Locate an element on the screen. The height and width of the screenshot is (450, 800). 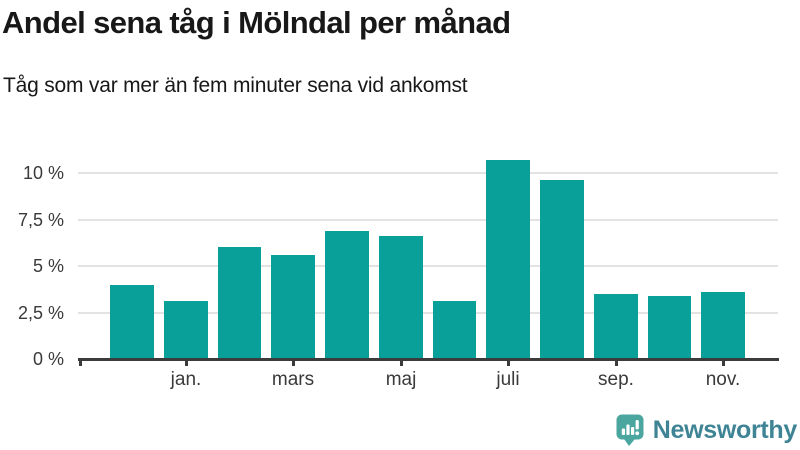
x-tick-label-sep: sep. is located at coordinates (616, 379).